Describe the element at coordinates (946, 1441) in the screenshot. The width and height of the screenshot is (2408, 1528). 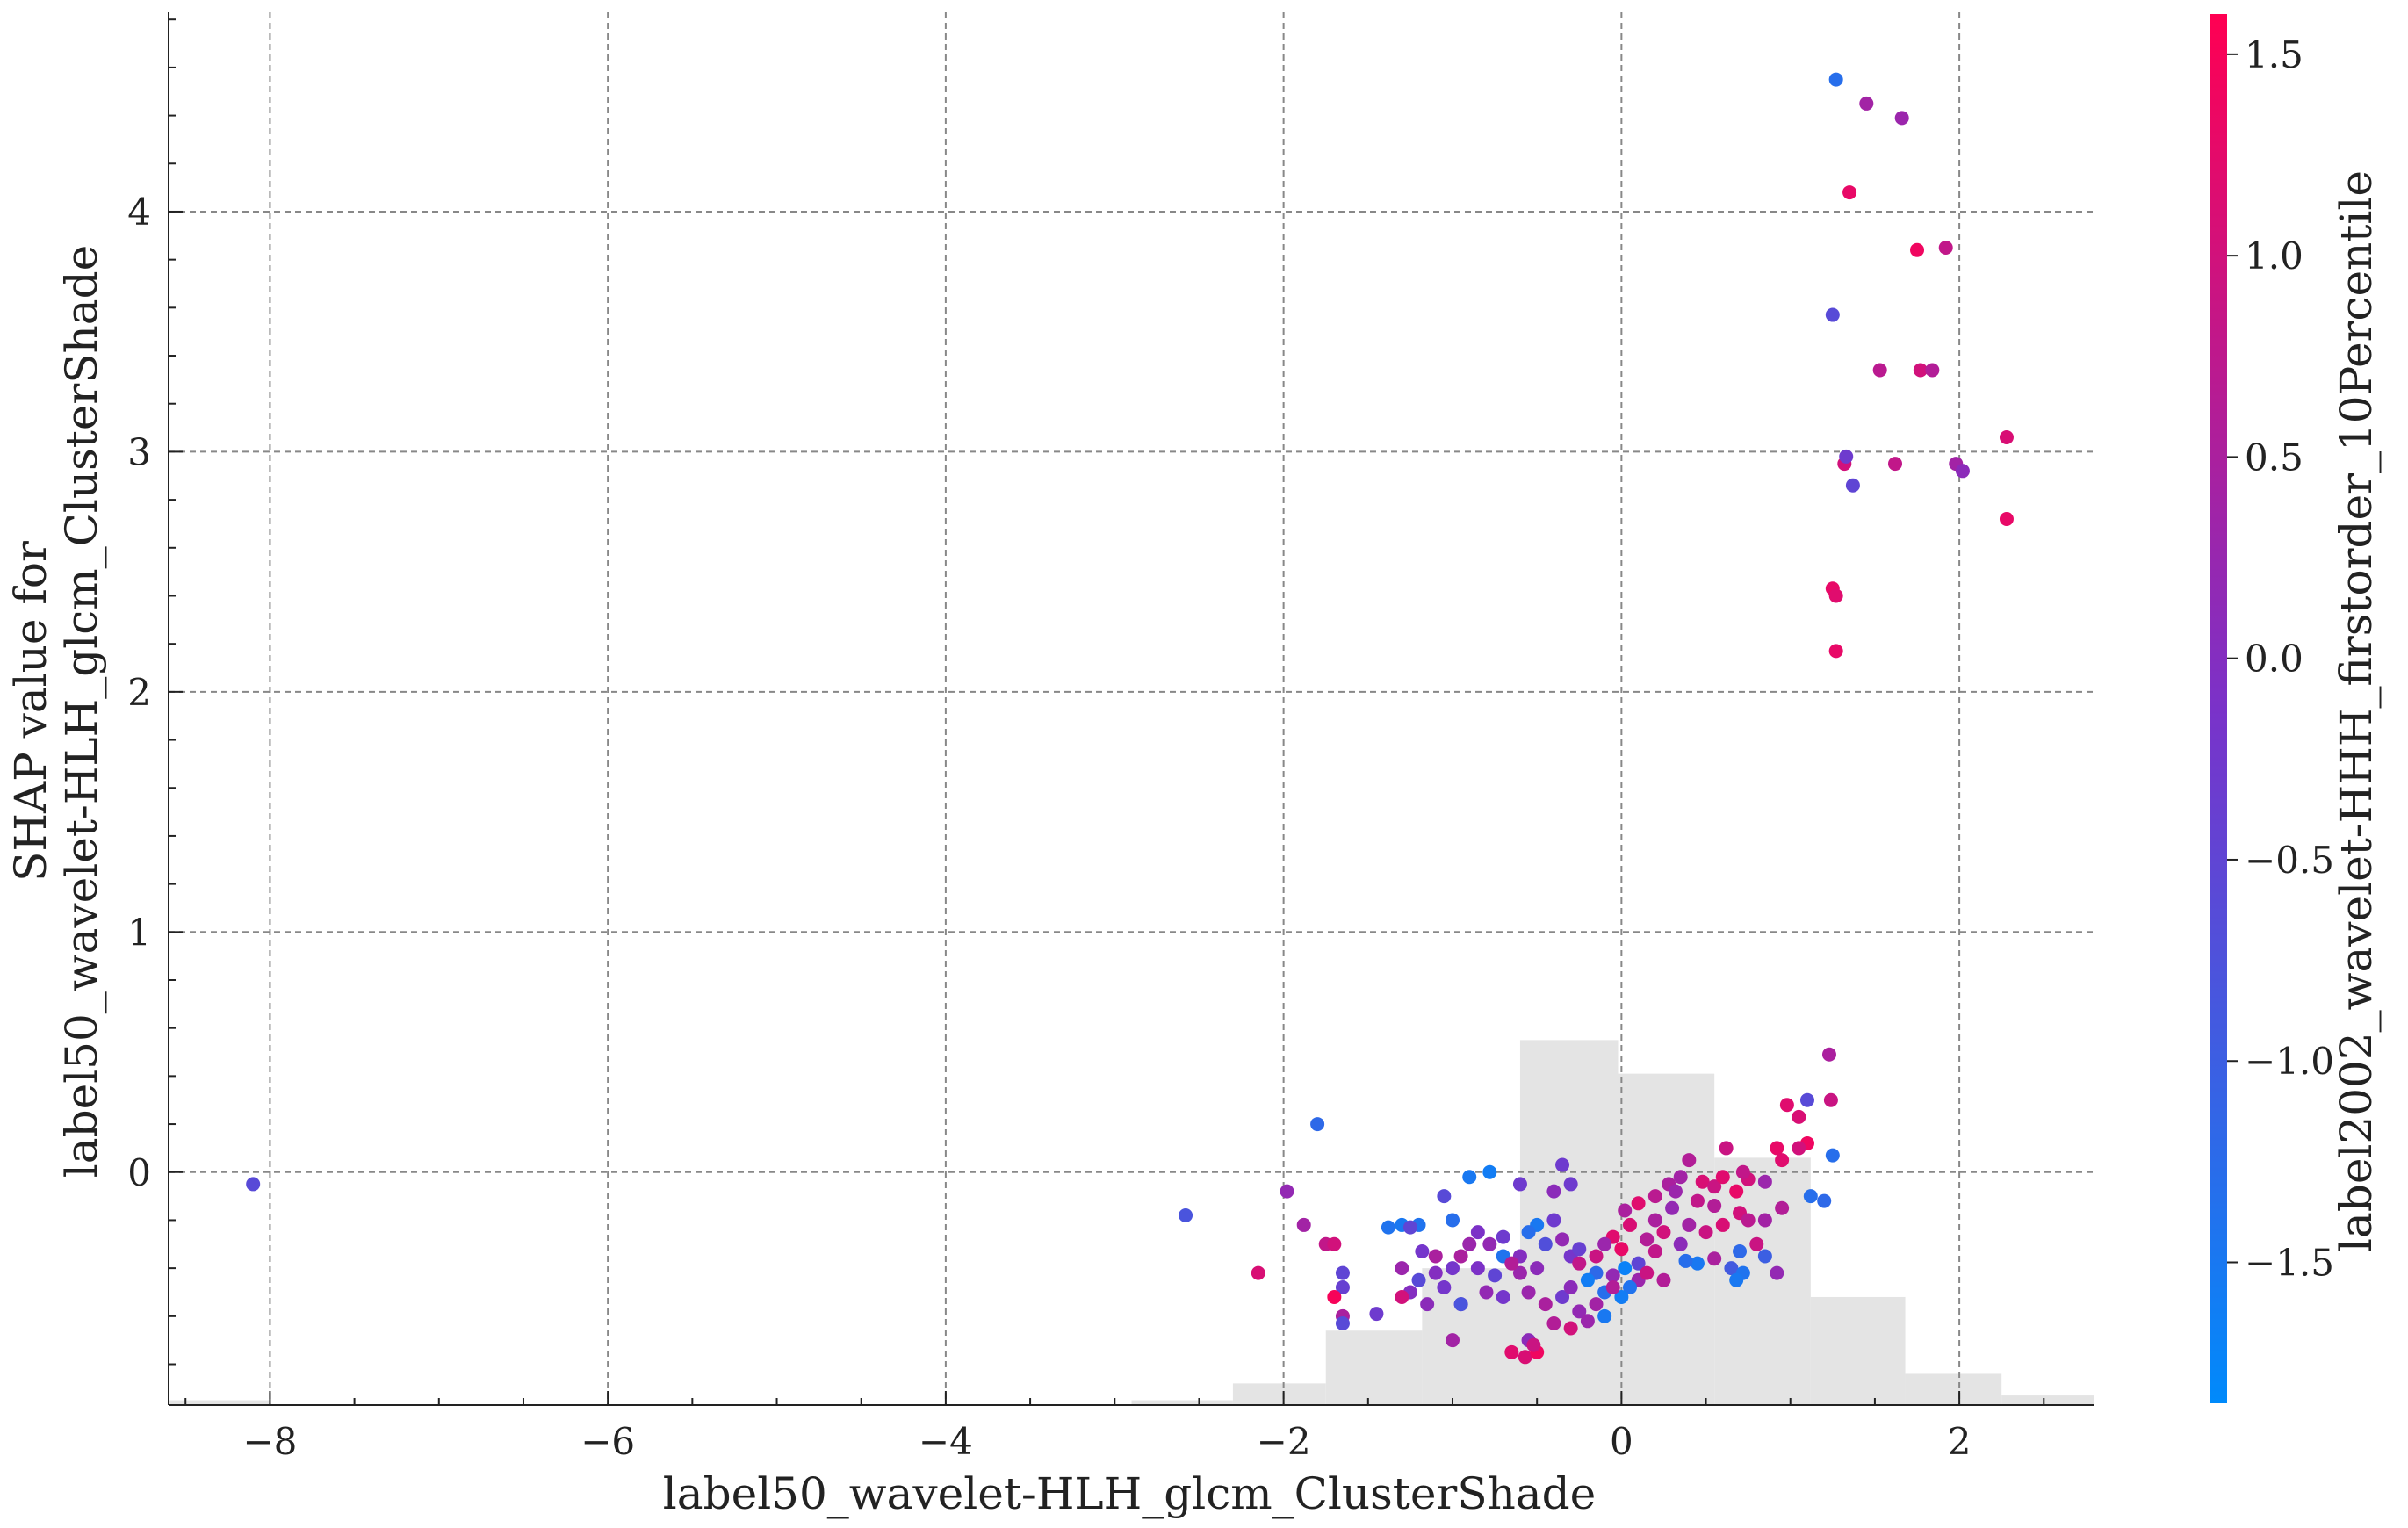
I see `x-tick-label-2: −4` at that location.